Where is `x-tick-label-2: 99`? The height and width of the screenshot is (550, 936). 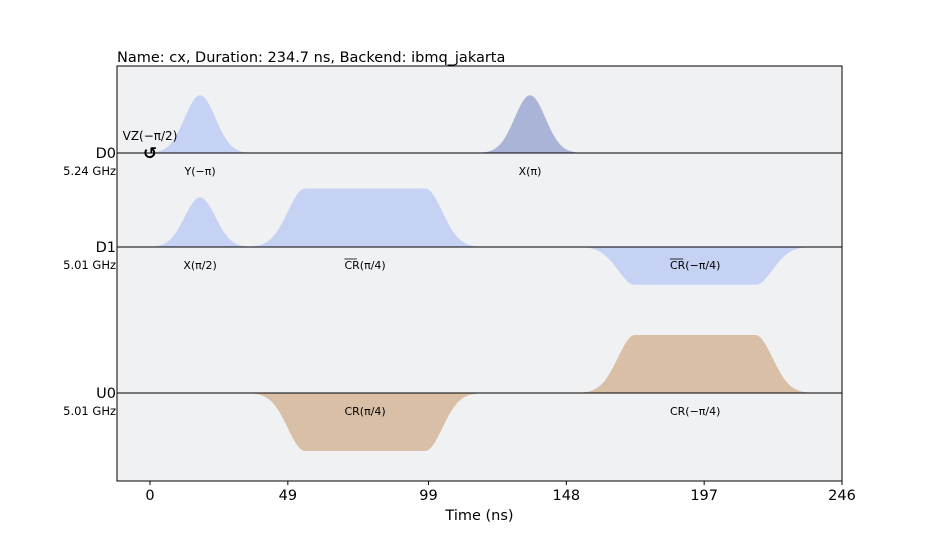
x-tick-label-2: 99 is located at coordinates (428, 496).